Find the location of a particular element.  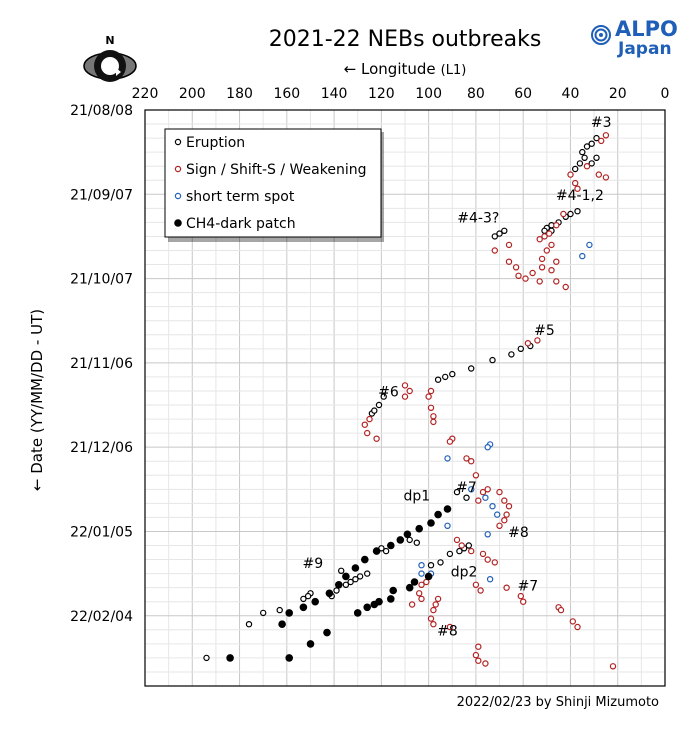

legend-label-ch4: CH4-dark patch is located at coordinates (241, 224).